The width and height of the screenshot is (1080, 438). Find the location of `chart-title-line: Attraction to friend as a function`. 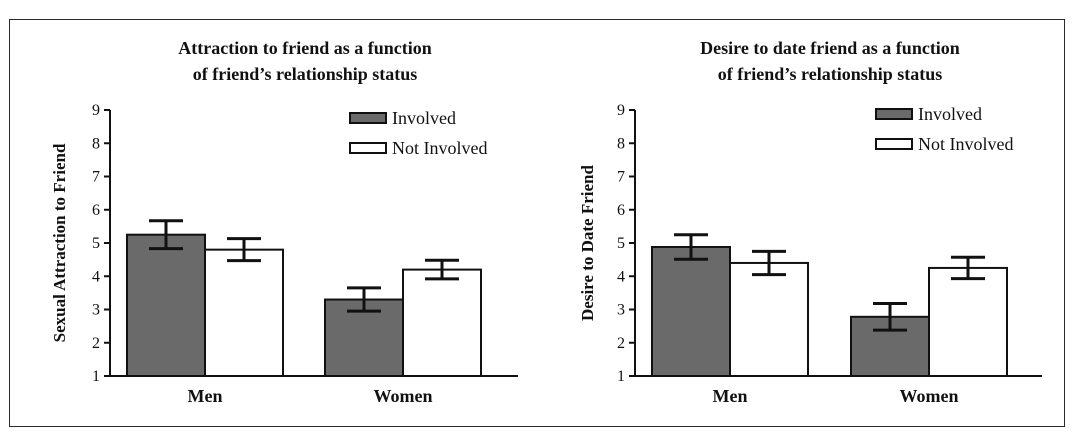

chart-title-line: Attraction to friend as a function is located at coordinates (304, 48).